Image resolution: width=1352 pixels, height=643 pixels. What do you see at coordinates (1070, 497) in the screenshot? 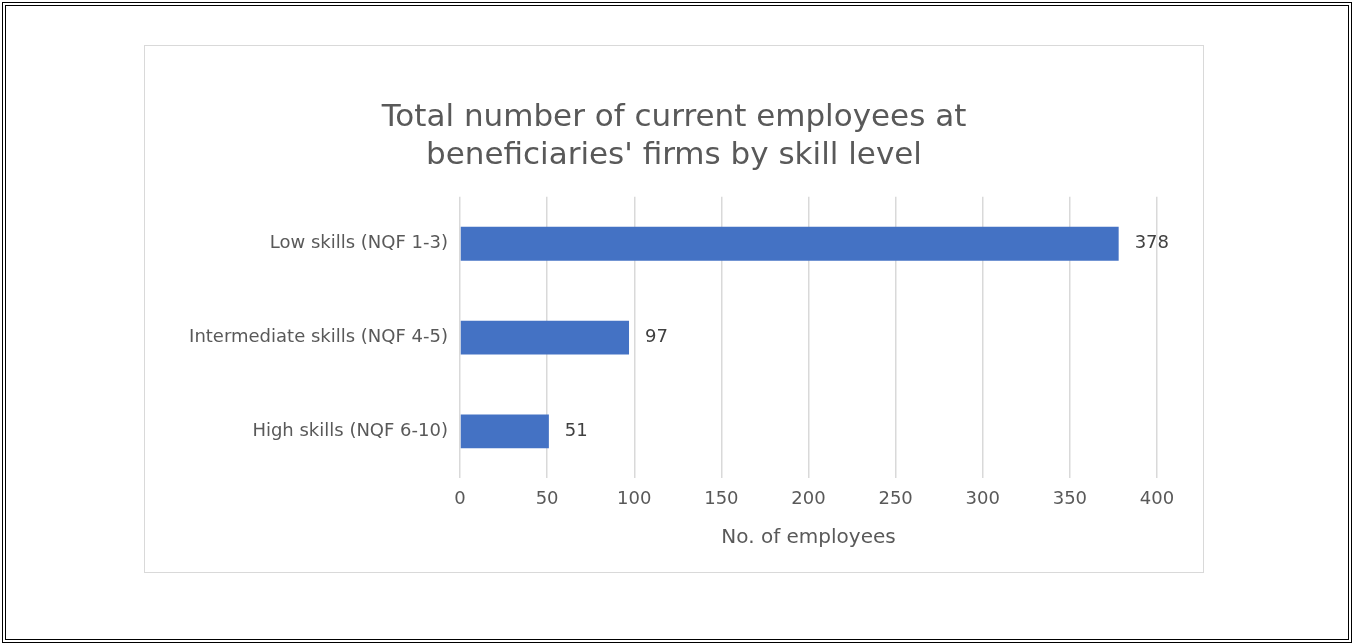
I see `x-tick-label: 350` at bounding box center [1070, 497].